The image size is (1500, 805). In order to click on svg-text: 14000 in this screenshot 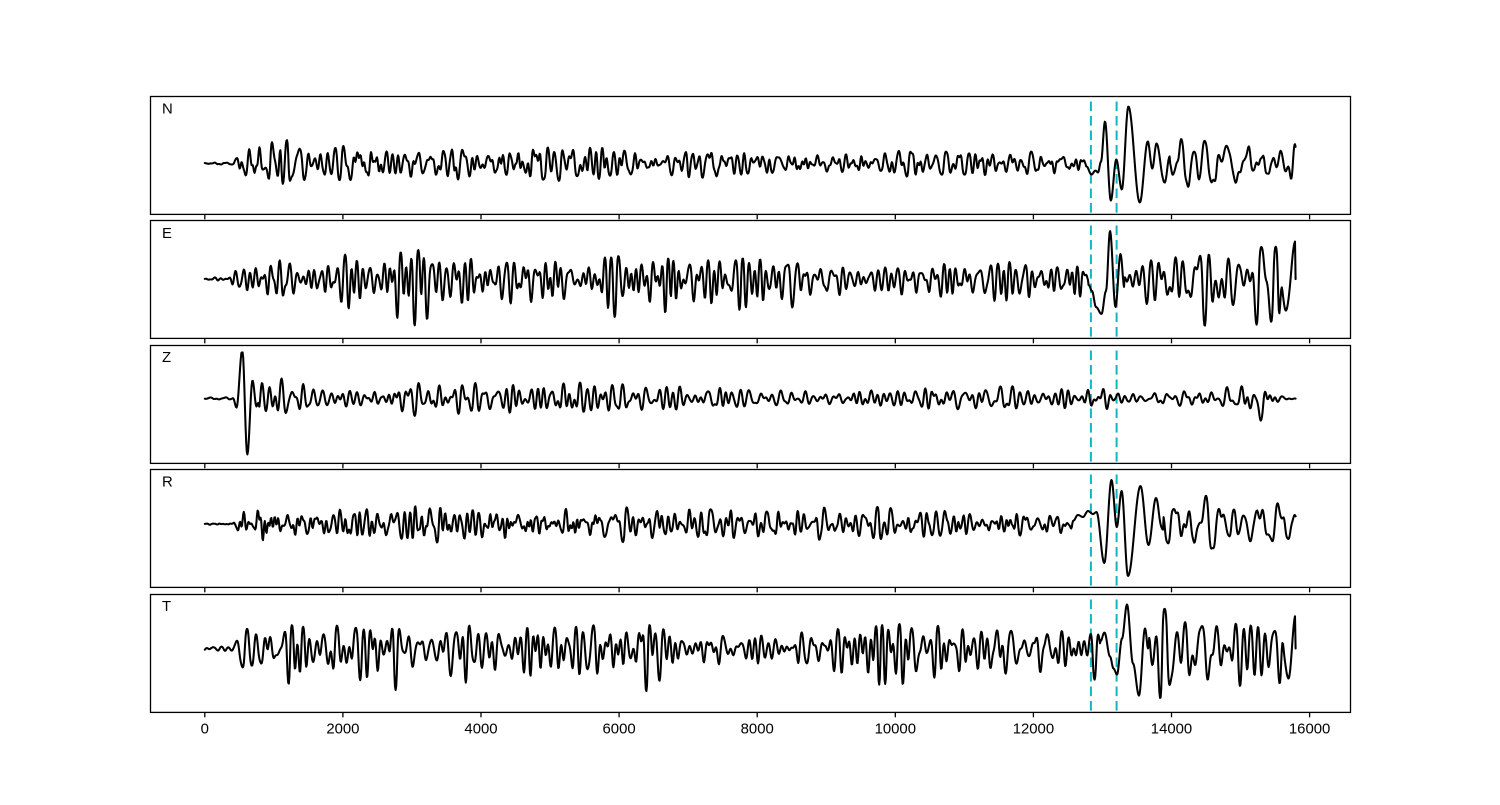, I will do `click(1171, 729)`.